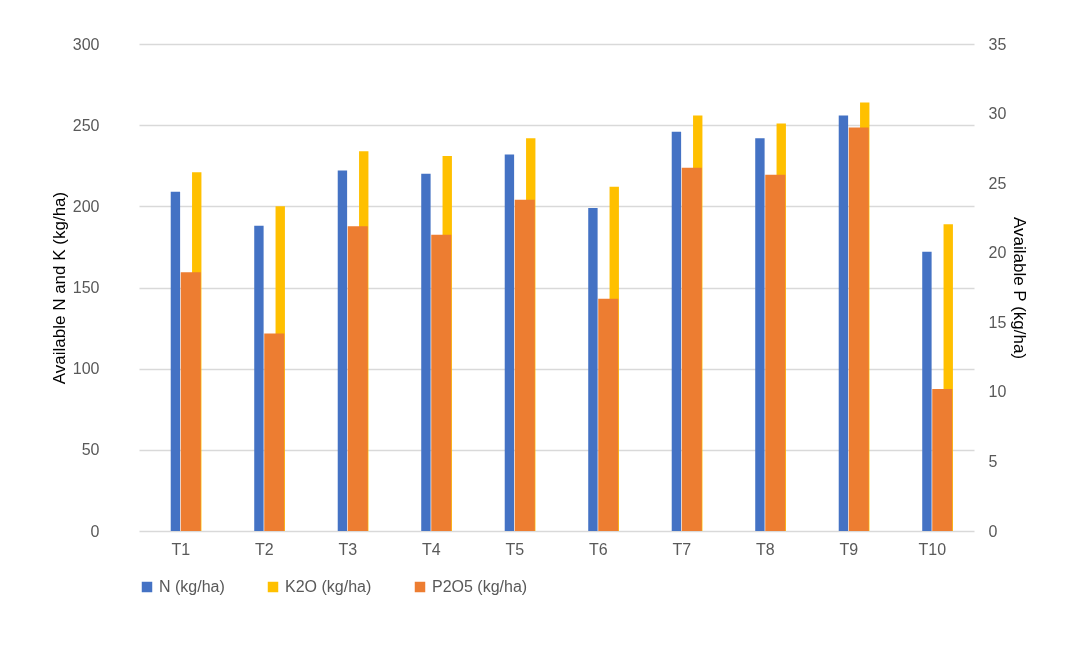 The image size is (1088, 648). Describe the element at coordinates (1020, 288) in the screenshot. I see `y2-axis-title: Available P (kg/ha)` at that location.